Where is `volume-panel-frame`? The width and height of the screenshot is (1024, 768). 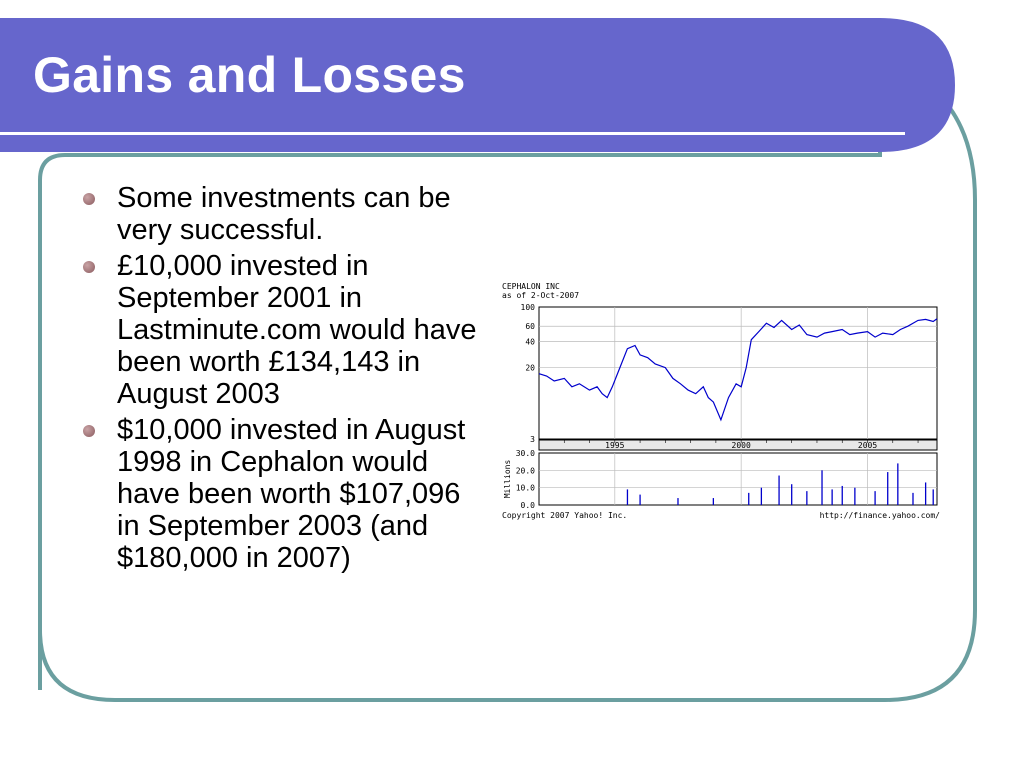
volume-panel-frame is located at coordinates (738, 479).